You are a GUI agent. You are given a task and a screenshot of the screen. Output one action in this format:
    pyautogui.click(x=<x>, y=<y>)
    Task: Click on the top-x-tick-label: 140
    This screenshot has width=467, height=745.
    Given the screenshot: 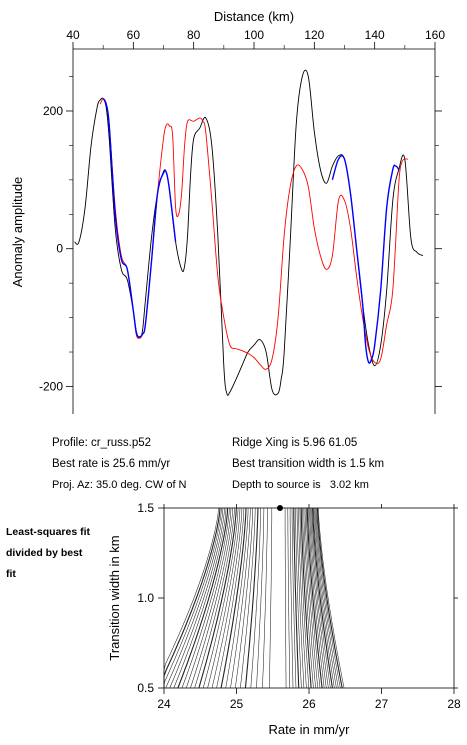 What is the action you would take?
    pyautogui.click(x=375, y=35)
    